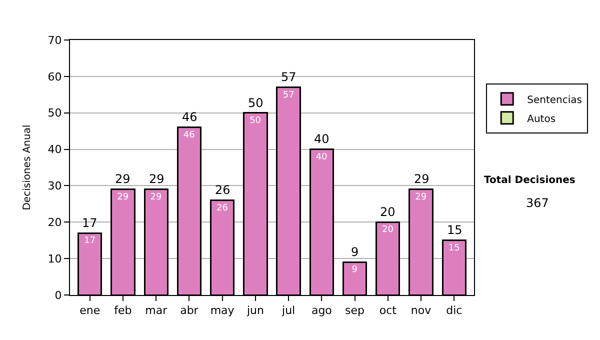 The image size is (600, 340). Describe the element at coordinates (55, 40) in the screenshot. I see `y-tick-label: 70` at that location.